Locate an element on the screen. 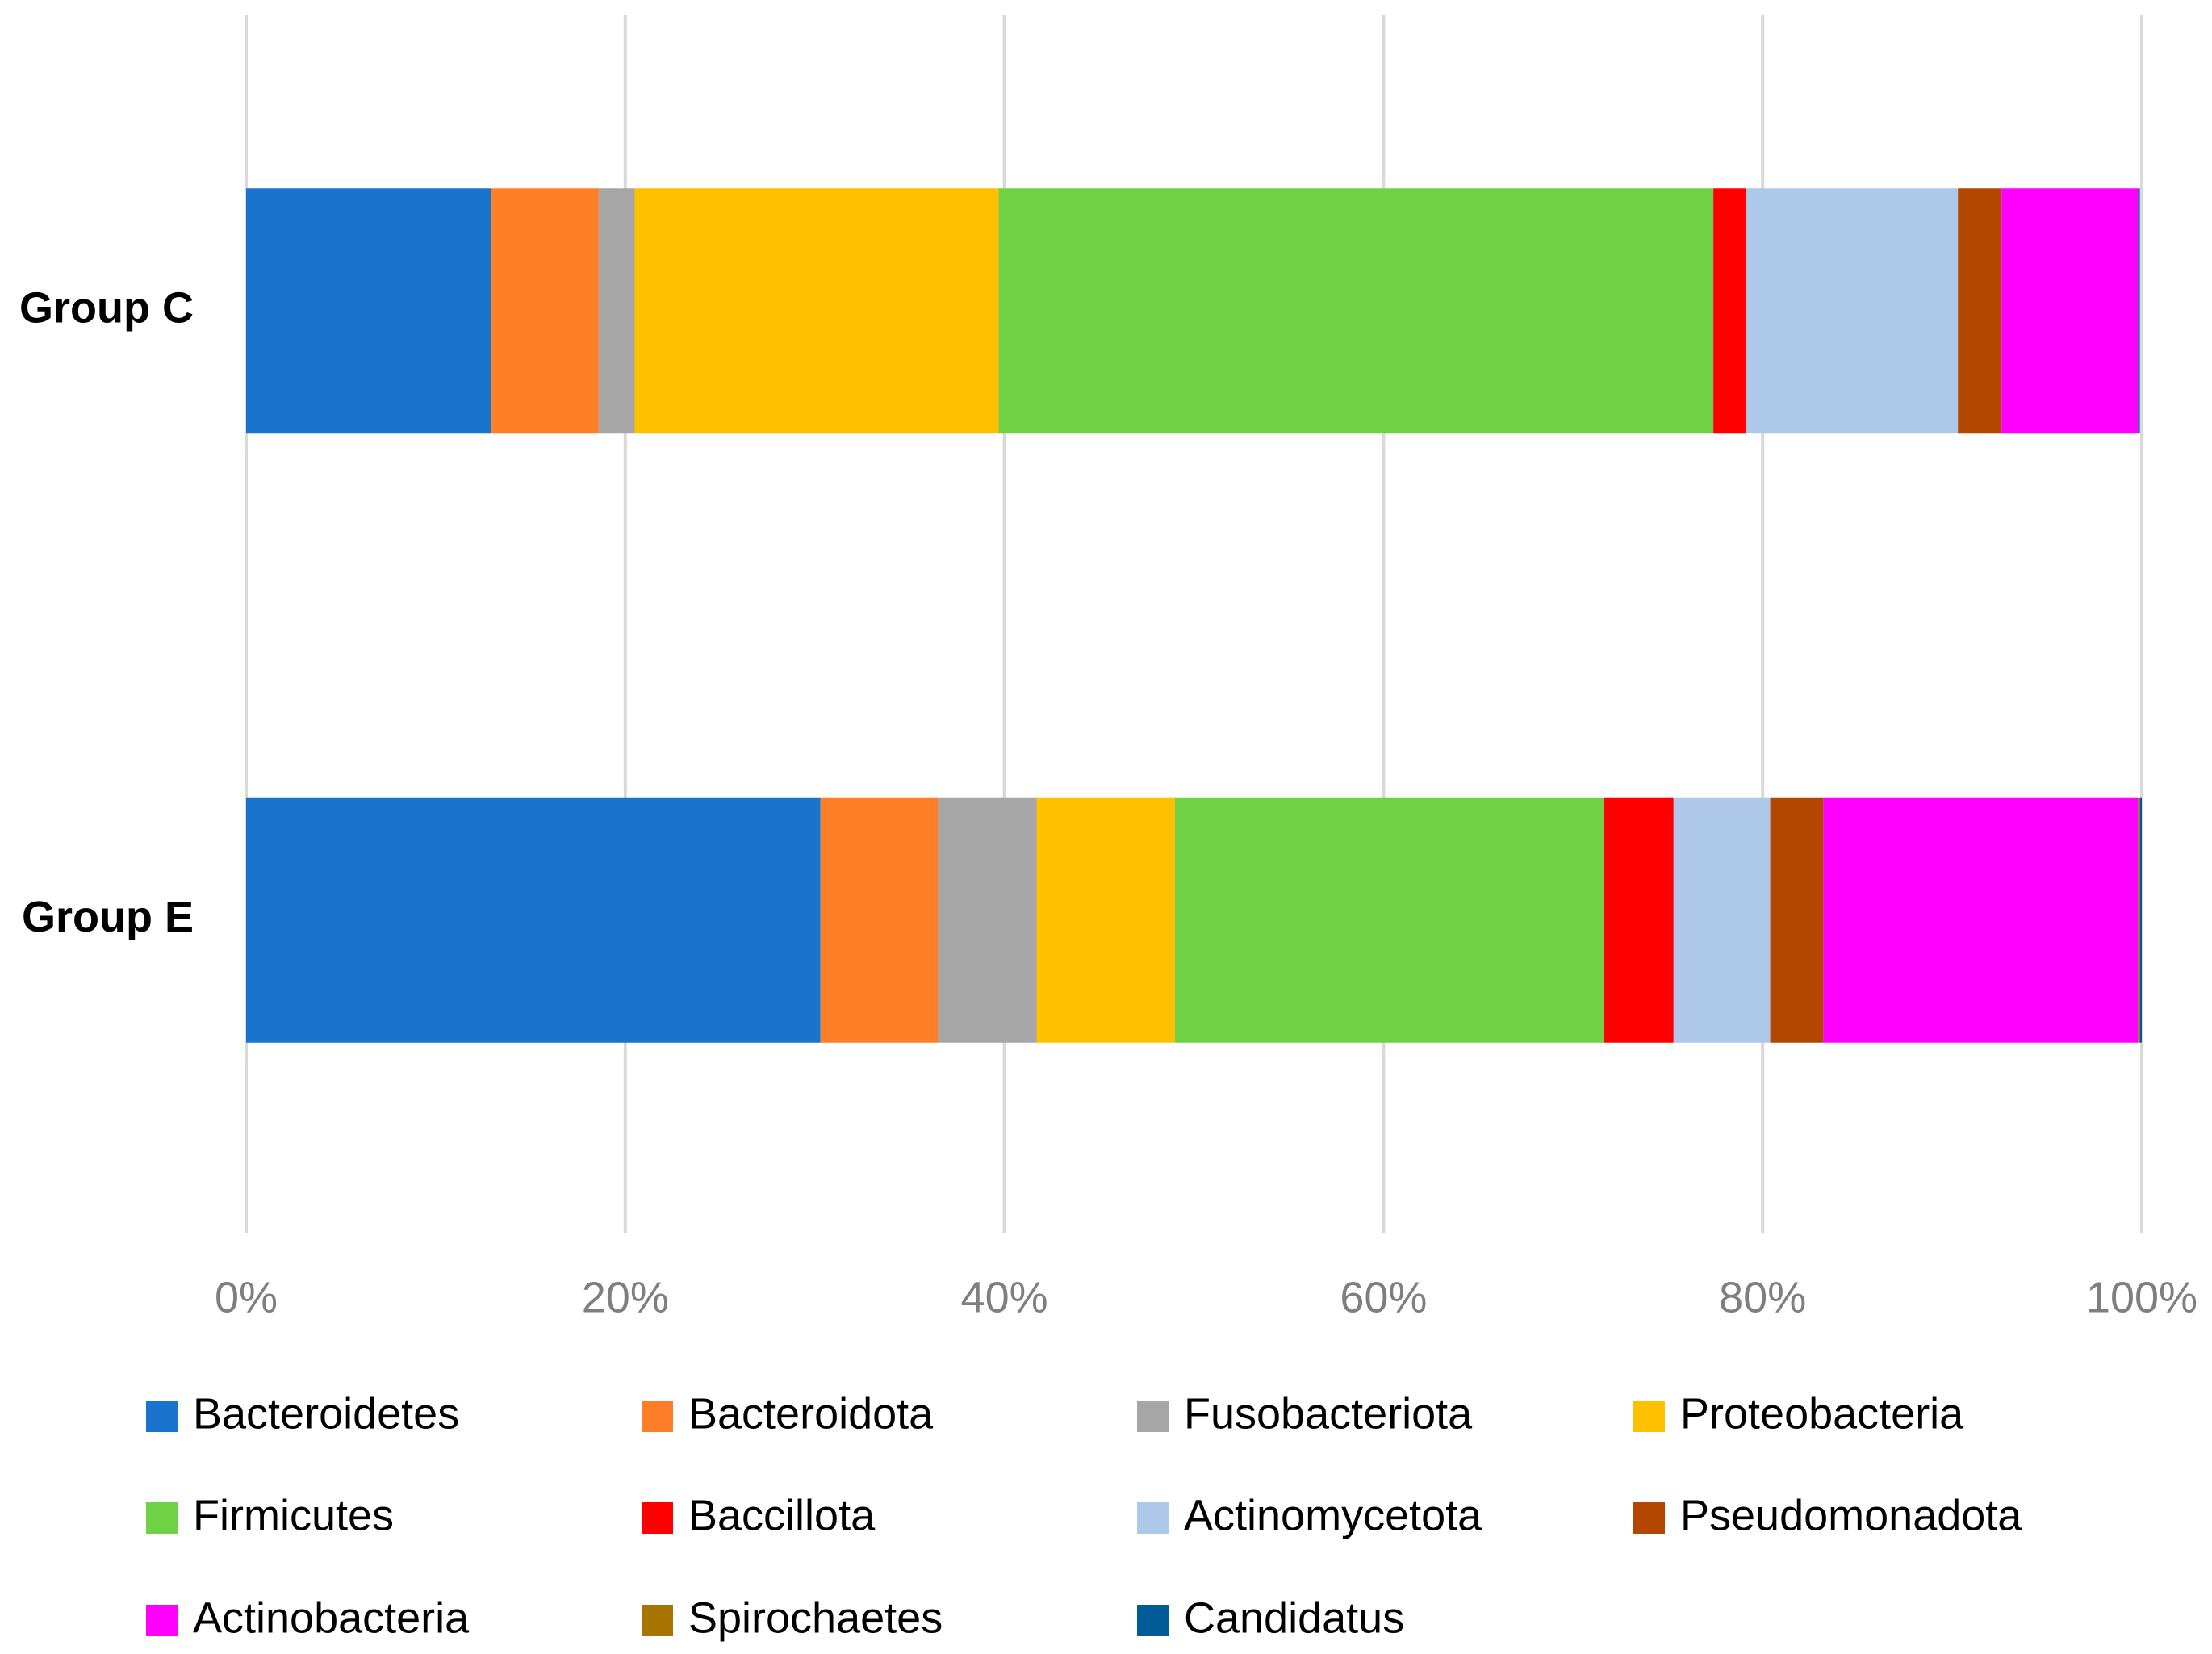  x-tick-label: 60% is located at coordinates (1383, 1297).